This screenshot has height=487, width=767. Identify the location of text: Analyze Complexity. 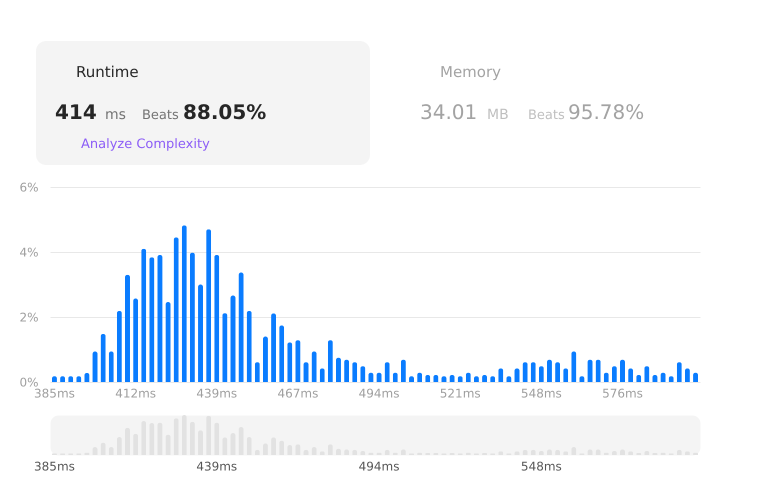
(145, 144).